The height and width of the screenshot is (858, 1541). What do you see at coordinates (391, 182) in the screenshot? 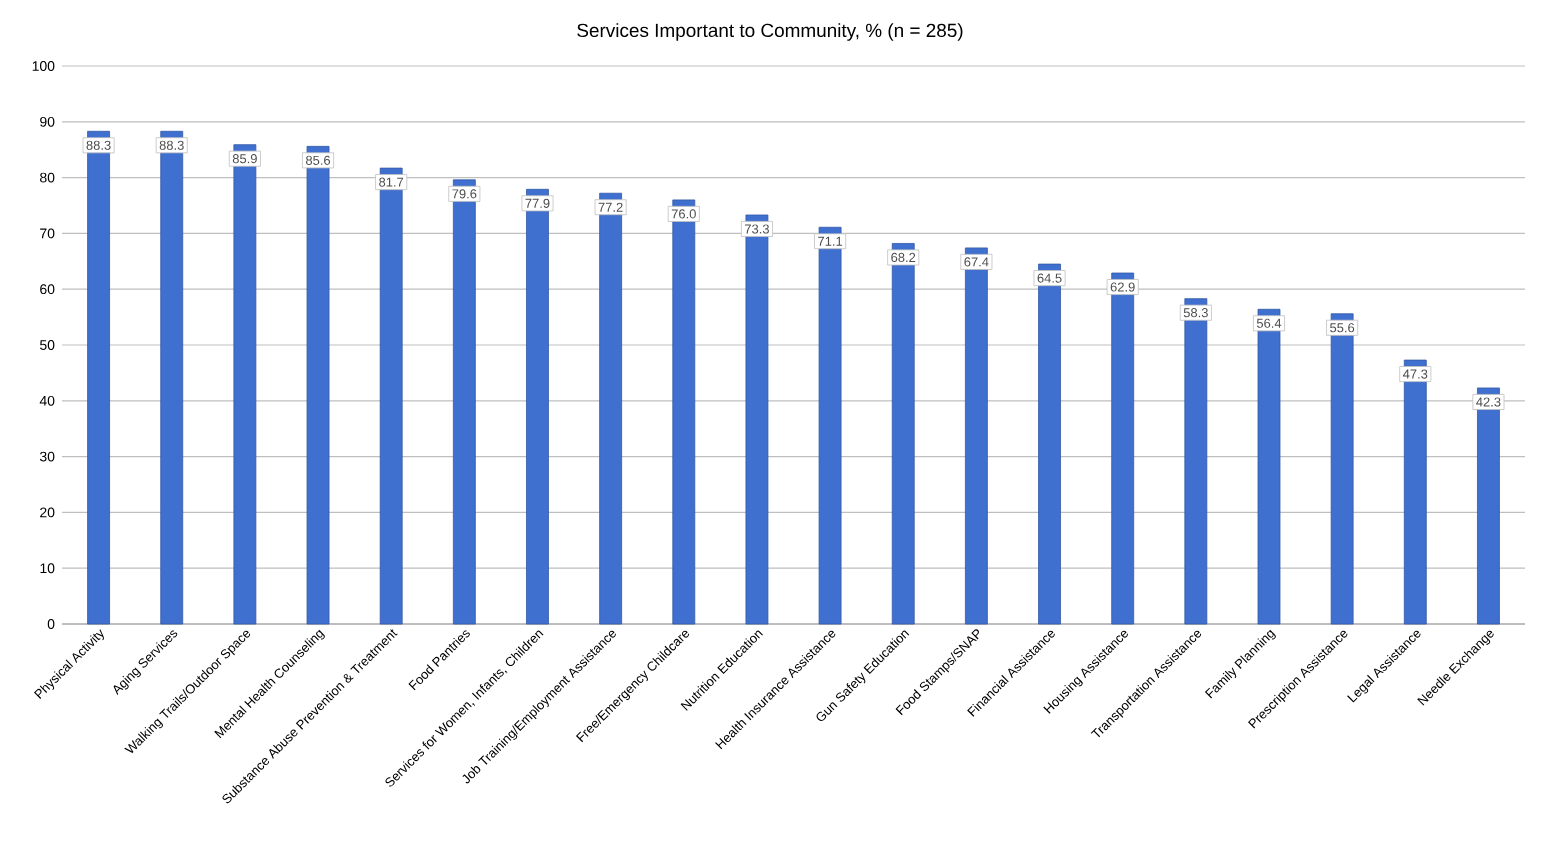
I see `data-label: 81.7` at bounding box center [391, 182].